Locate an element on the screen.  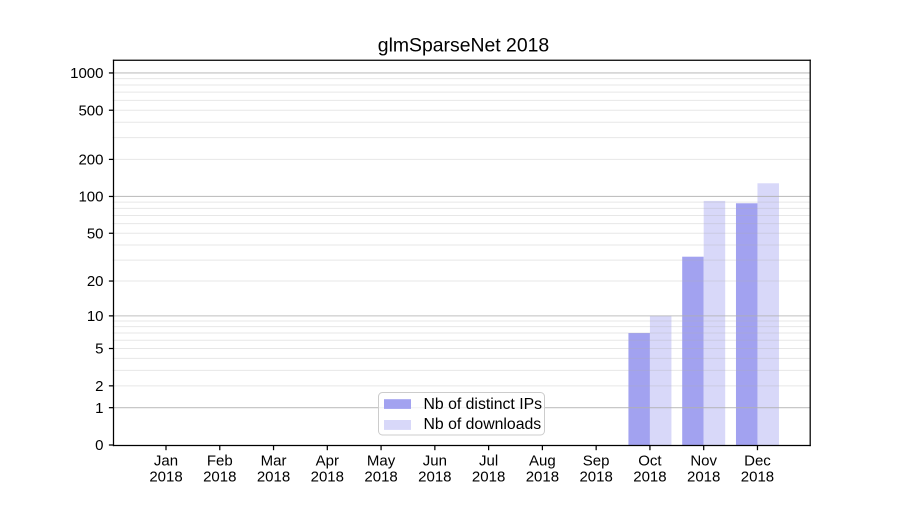
svg-text: glmSparseNet 2018 is located at coordinates (463, 45).